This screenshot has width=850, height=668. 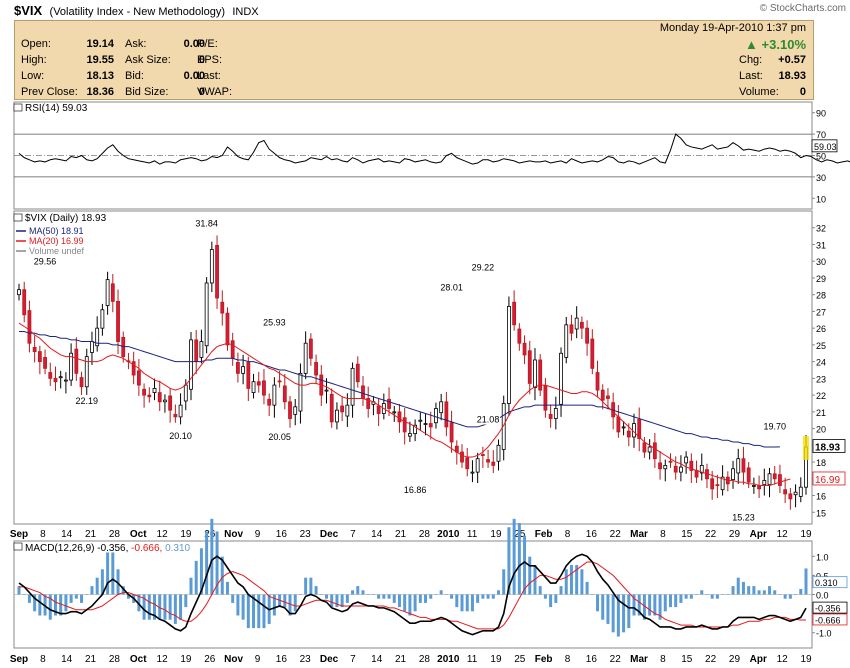 What do you see at coordinates (100, 92) in the screenshot?
I see `quote-left-value-3: 18.36` at bounding box center [100, 92].